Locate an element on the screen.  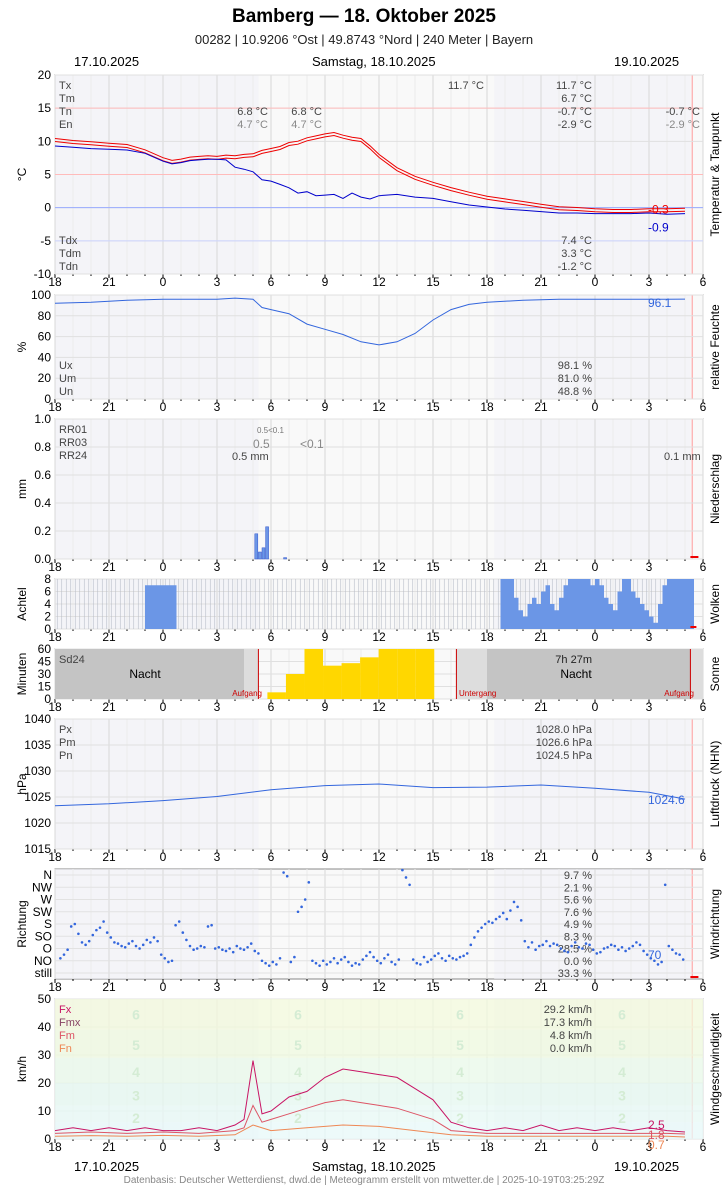
wind_speed-x-tick-label: 9 is located at coordinates (325, 1147).